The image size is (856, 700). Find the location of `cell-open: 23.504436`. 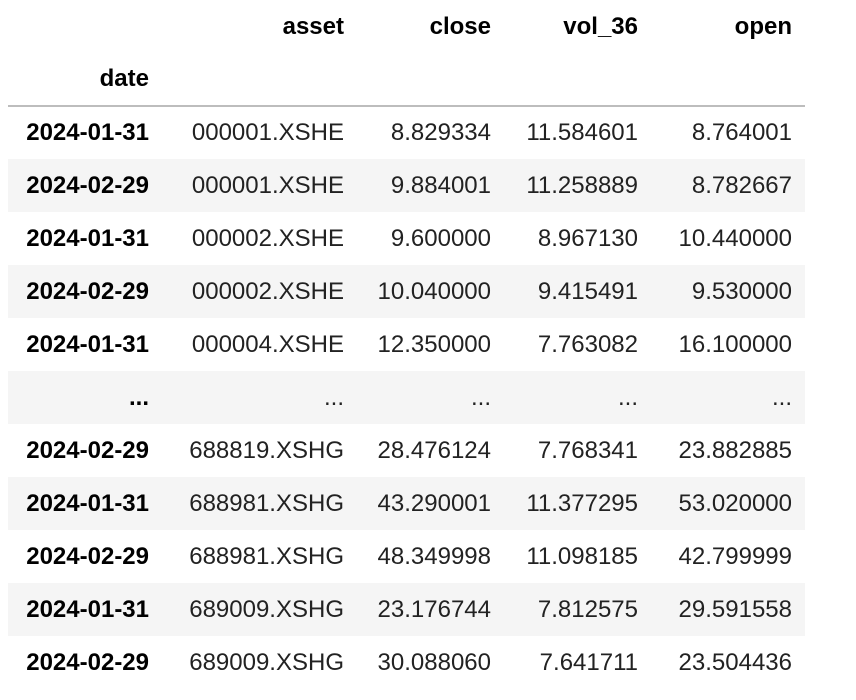

cell-open: 23.504436 is located at coordinates (735, 662).